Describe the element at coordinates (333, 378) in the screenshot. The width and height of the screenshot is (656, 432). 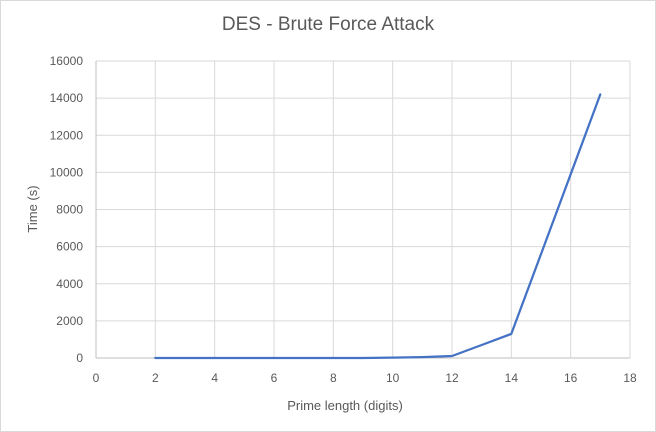
I see `x-tick-label: 8` at that location.